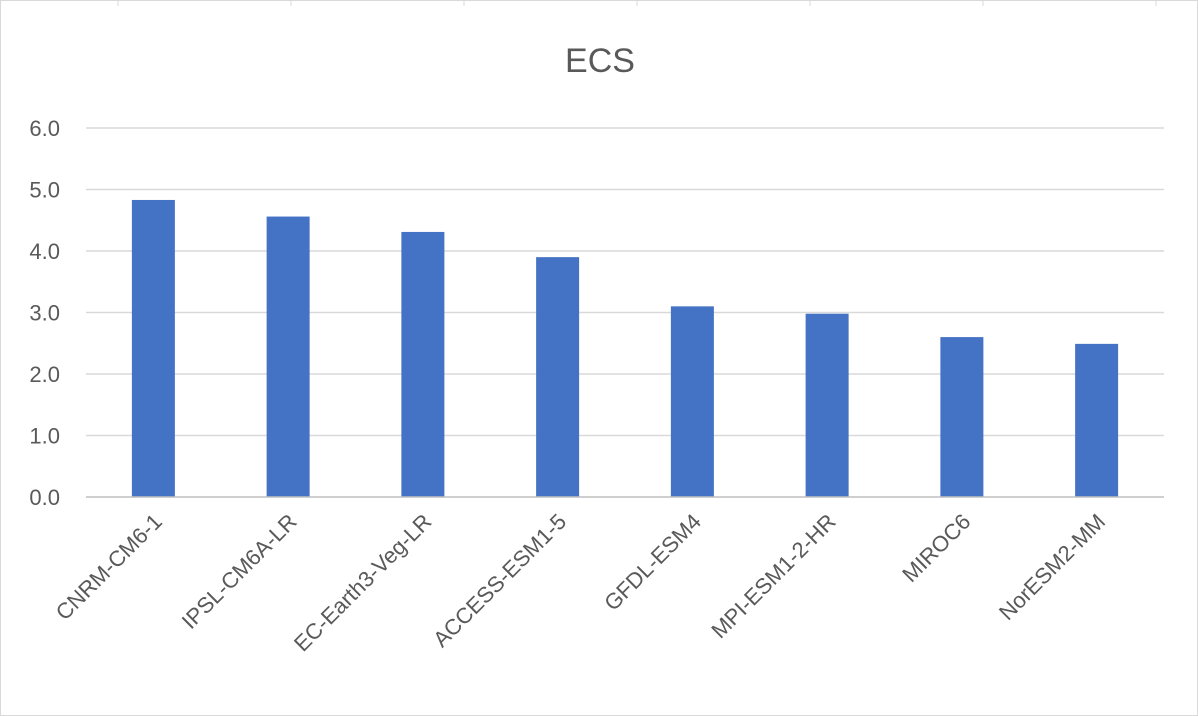 The image size is (1198, 716). What do you see at coordinates (600, 61) in the screenshot?
I see `chart-title: ECS` at bounding box center [600, 61].